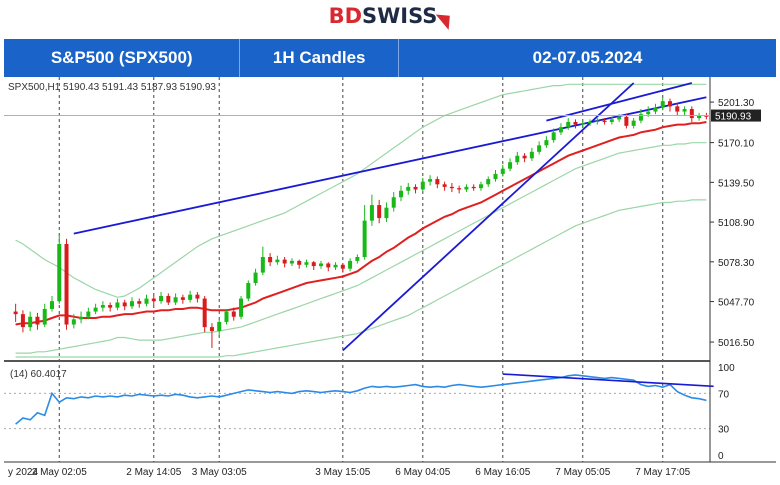  Describe the element at coordinates (23, 472) in the screenshot. I see `time-tick-label: y 2024` at that location.